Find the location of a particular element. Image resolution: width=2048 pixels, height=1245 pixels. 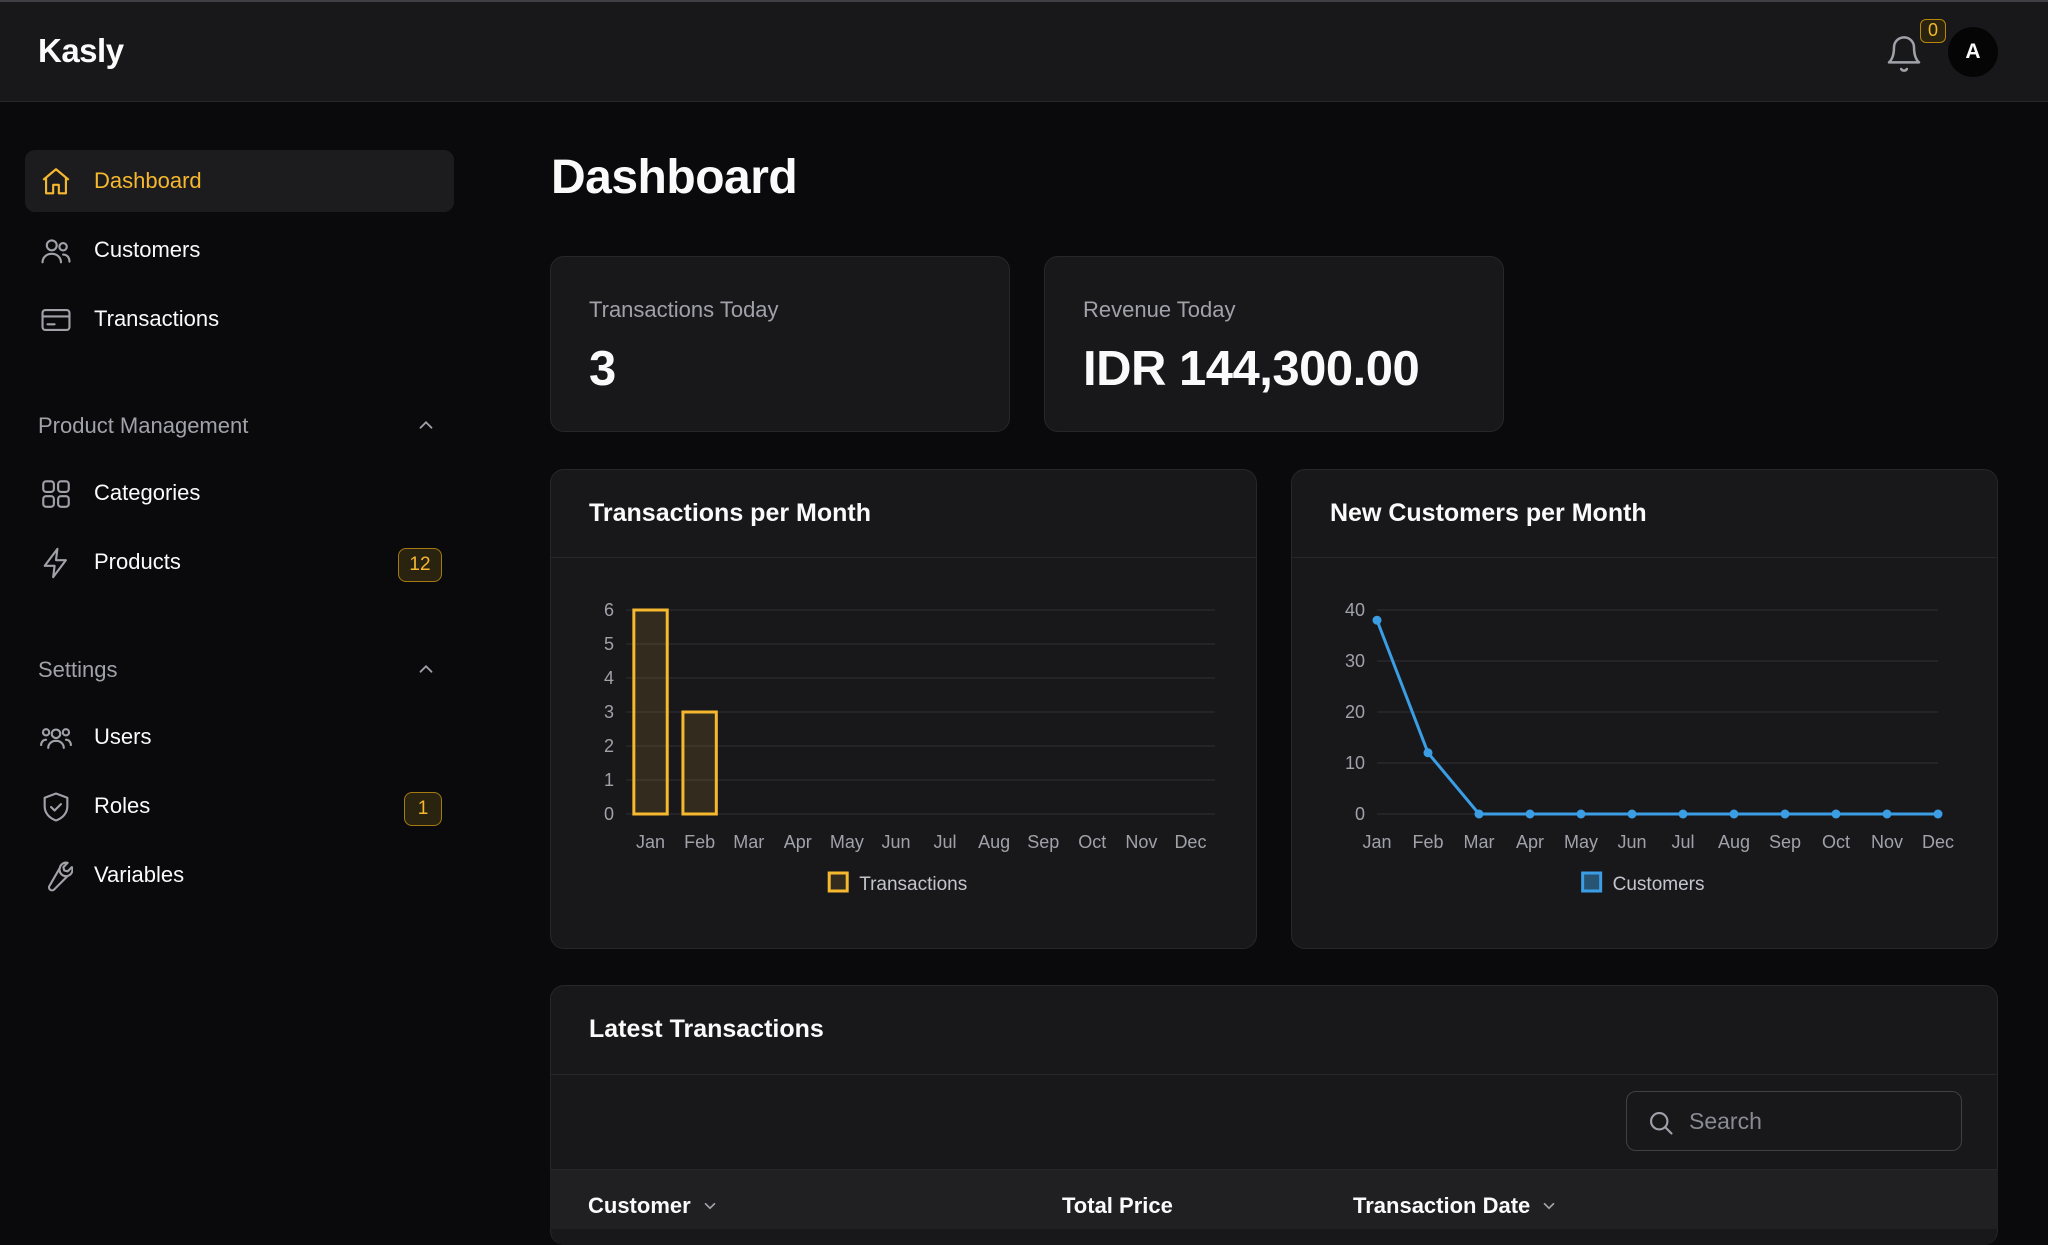

card-header: New Customers per Month is located at coordinates (1644, 514).